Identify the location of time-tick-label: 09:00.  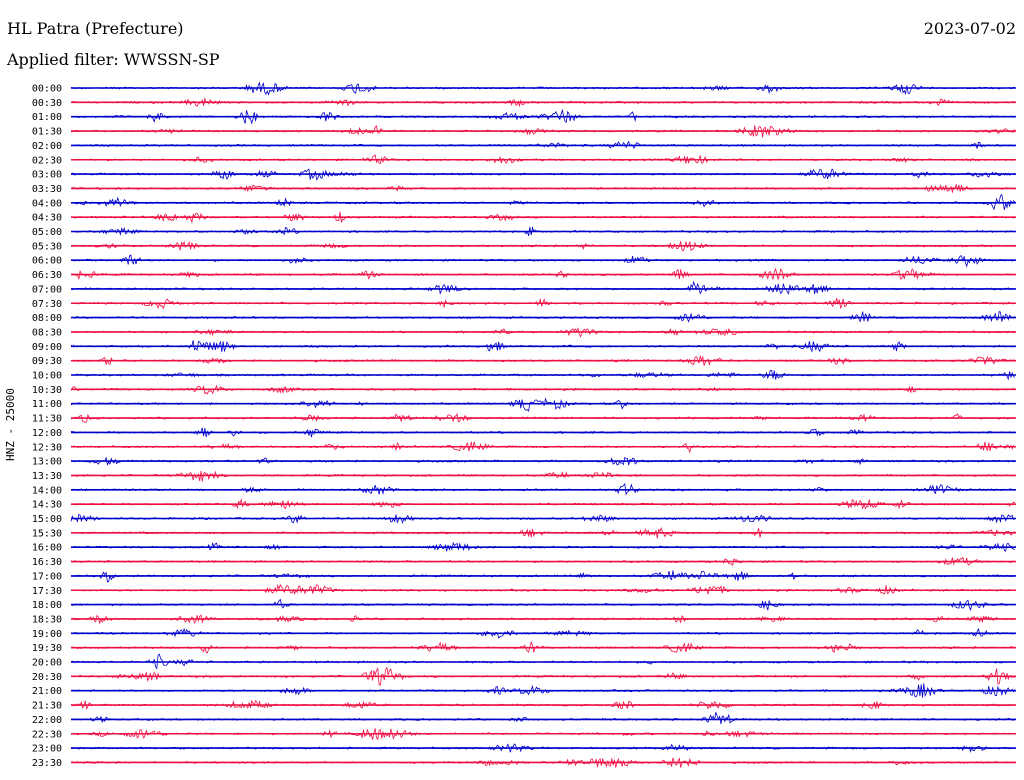
(47, 347).